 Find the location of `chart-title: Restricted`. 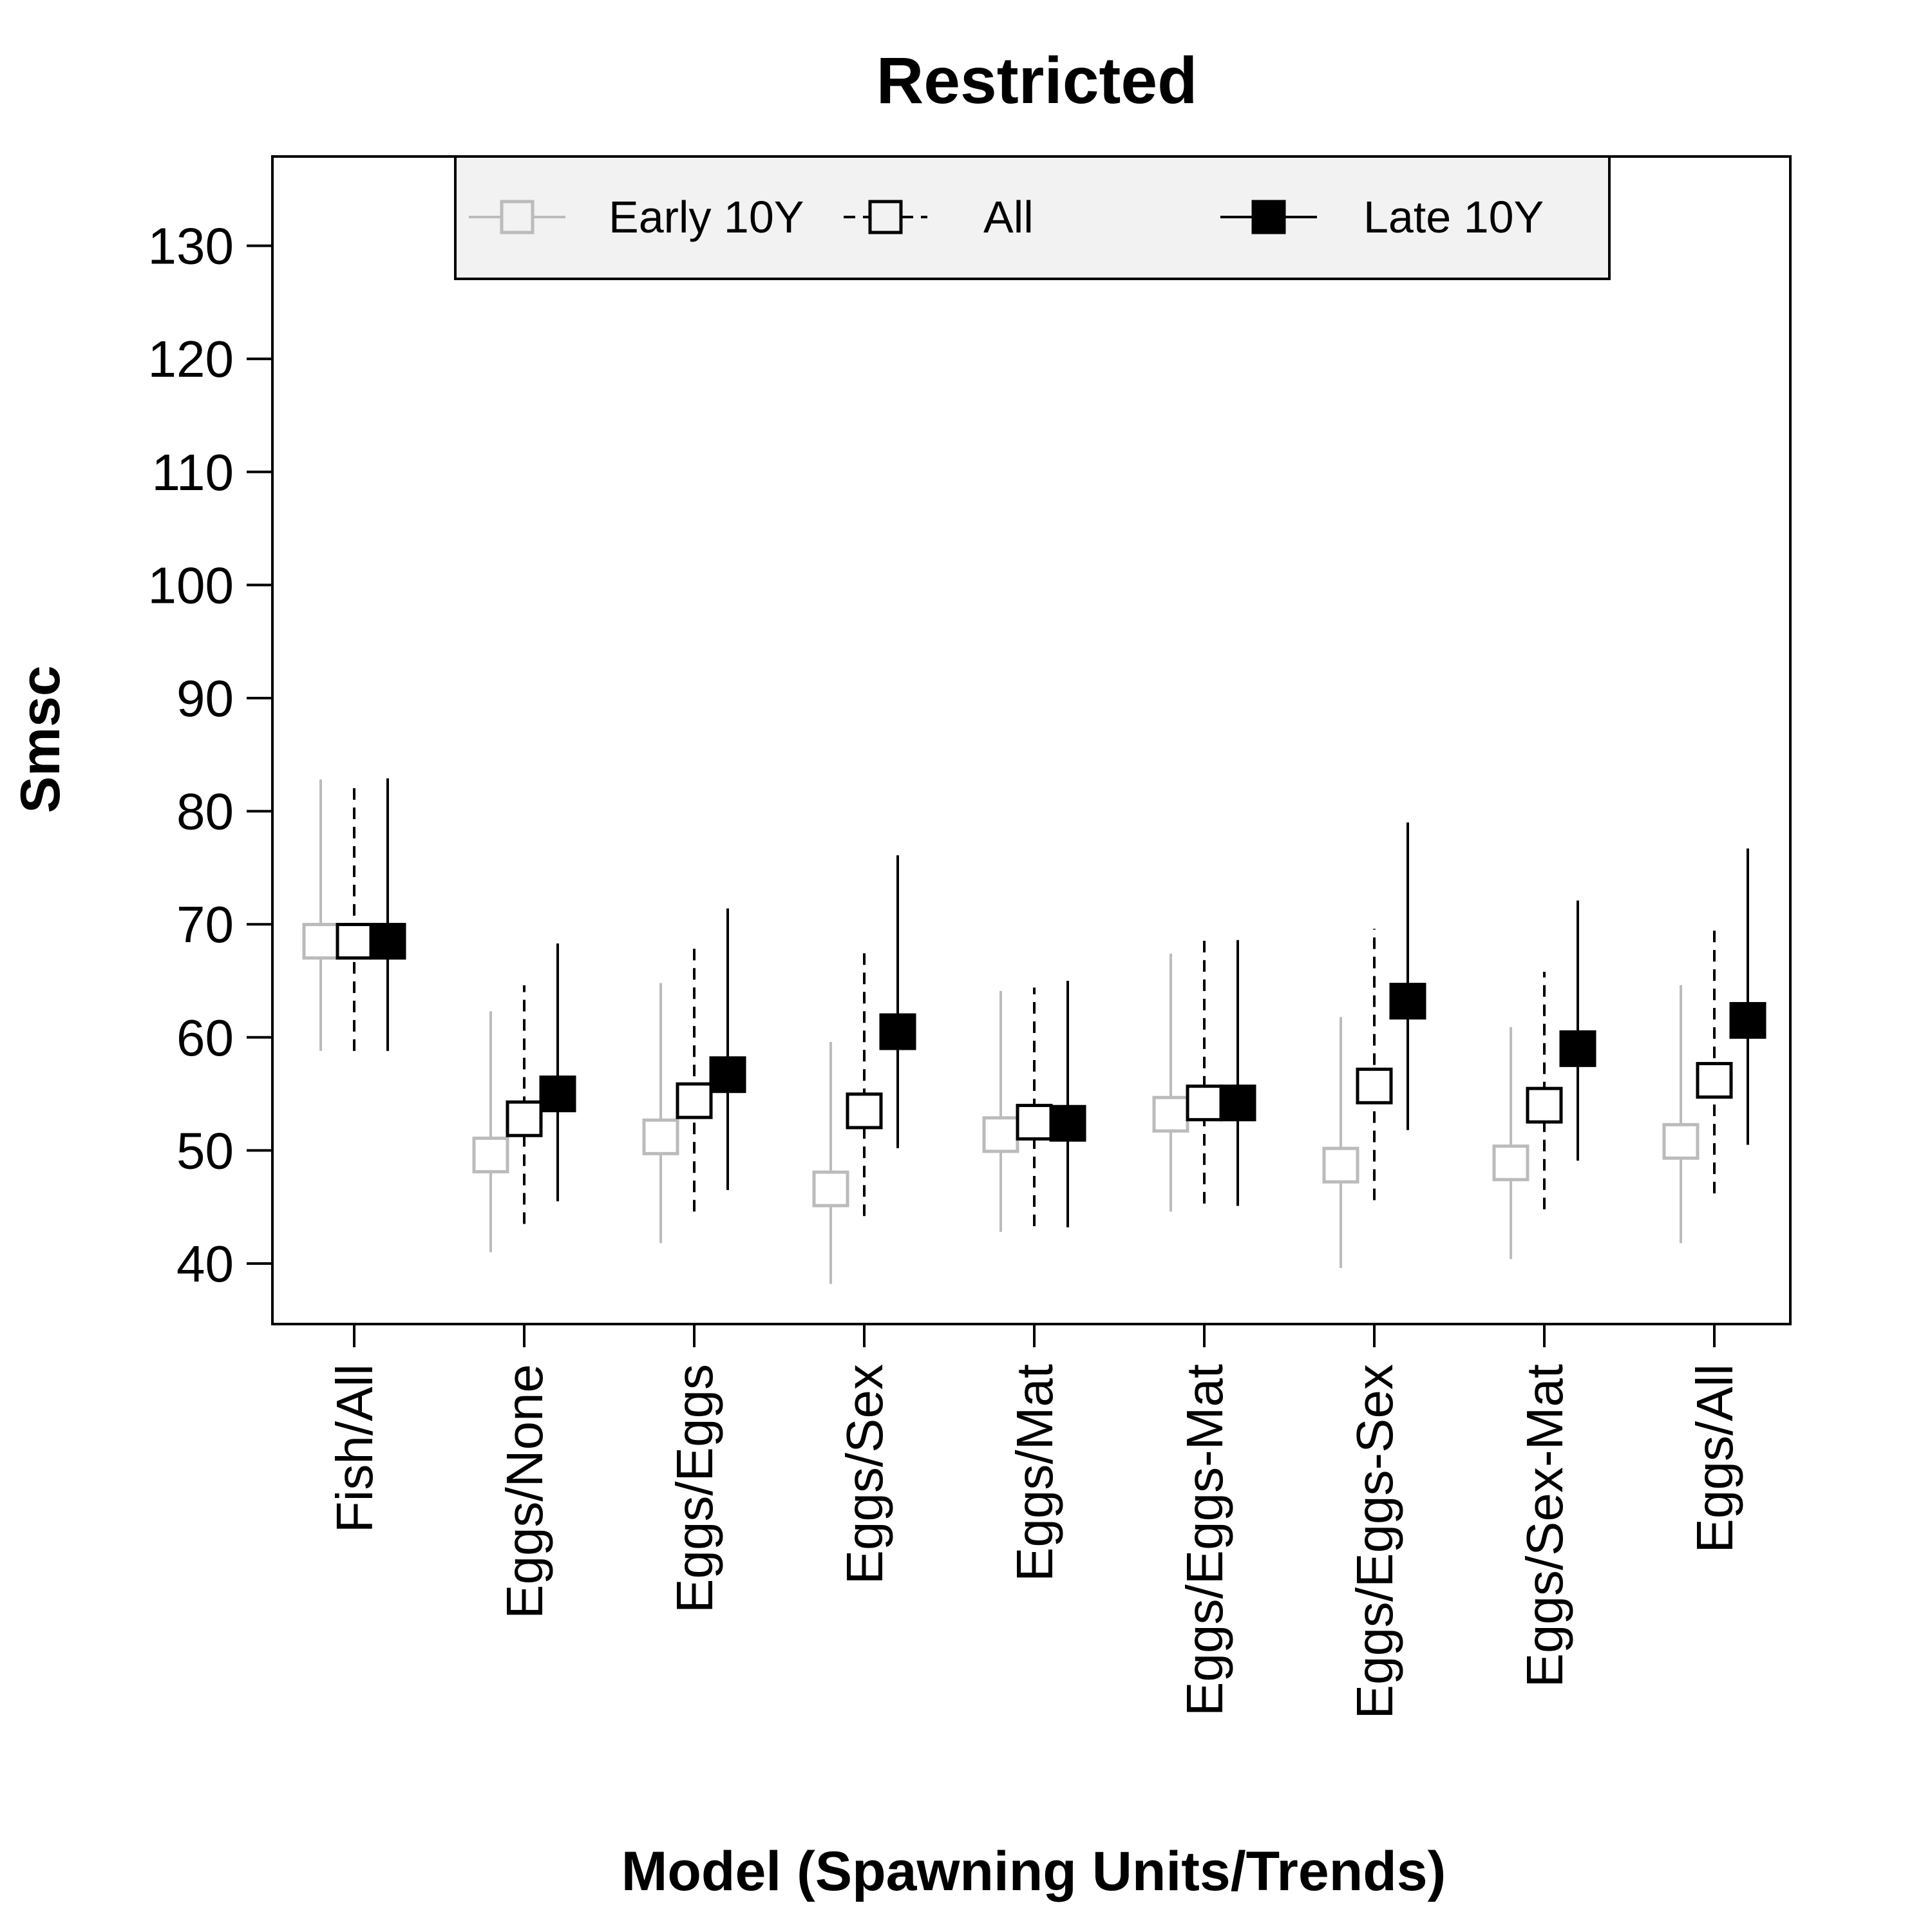

chart-title: Restricted is located at coordinates (1037, 80).